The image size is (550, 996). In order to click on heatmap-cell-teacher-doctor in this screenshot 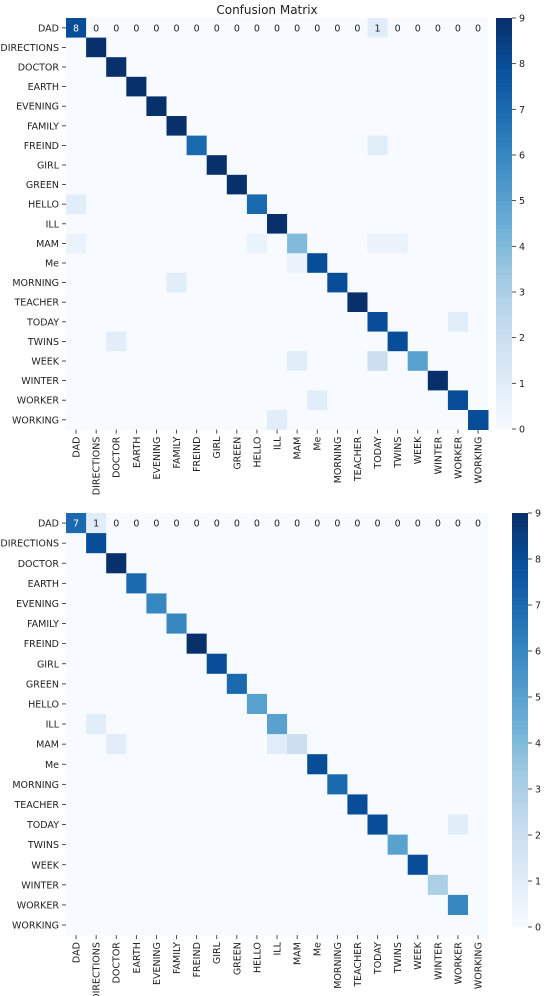, I will do `click(116, 302)`.